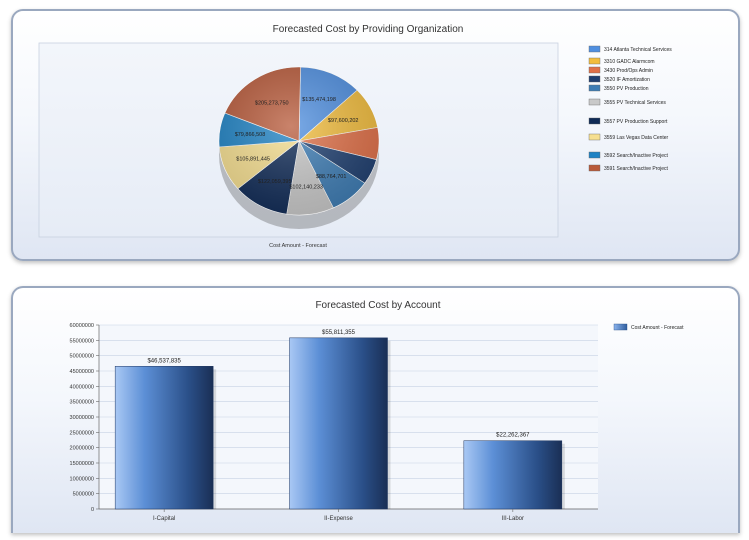 The height and width of the screenshot is (540, 749). What do you see at coordinates (275, 182) in the screenshot?
I see `pie-slice-label: $122,059,395` at bounding box center [275, 182].